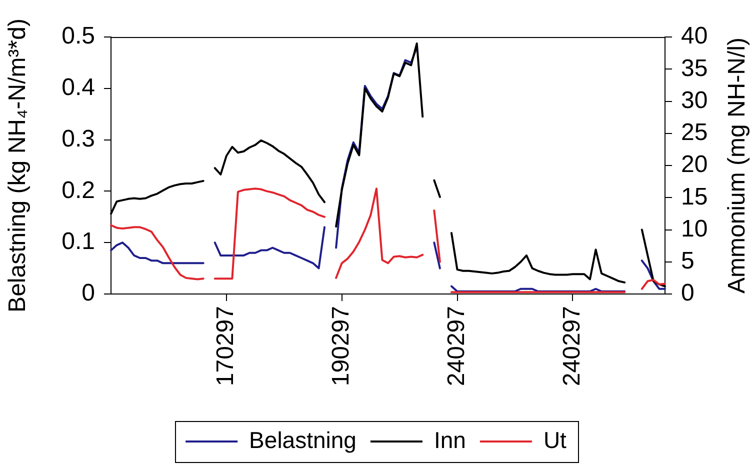 The width and height of the screenshot is (752, 467). What do you see at coordinates (694, 164) in the screenshot?
I see `y2-tick-label: 20` at bounding box center [694, 164].